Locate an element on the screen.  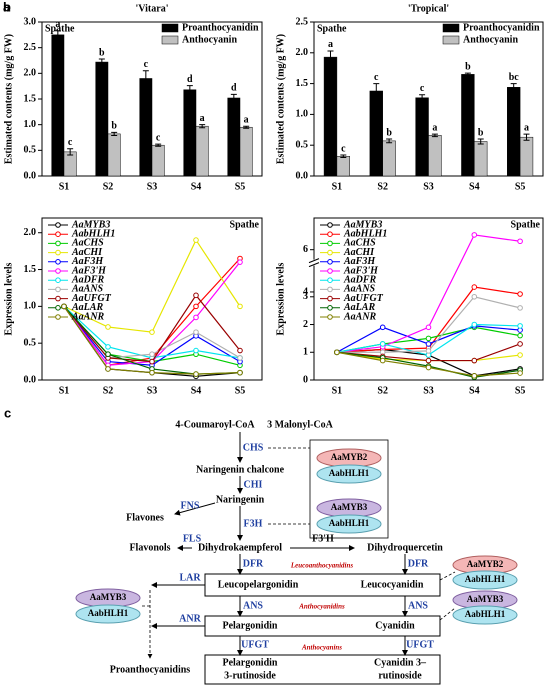
y-axis-label: Estimated contents (mg/g FW) is located at coordinates (8, 99).